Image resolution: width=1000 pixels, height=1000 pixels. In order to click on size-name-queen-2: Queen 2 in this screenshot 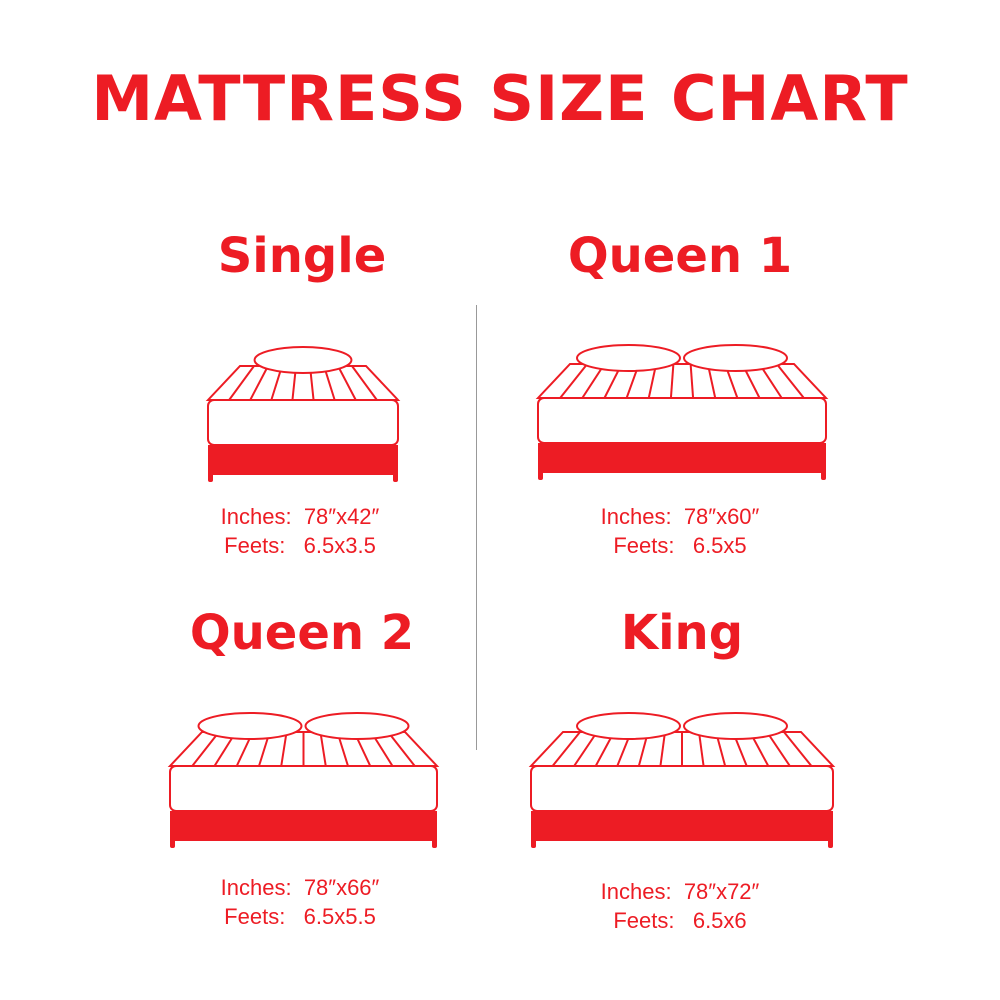, I will do `click(302, 633)`.